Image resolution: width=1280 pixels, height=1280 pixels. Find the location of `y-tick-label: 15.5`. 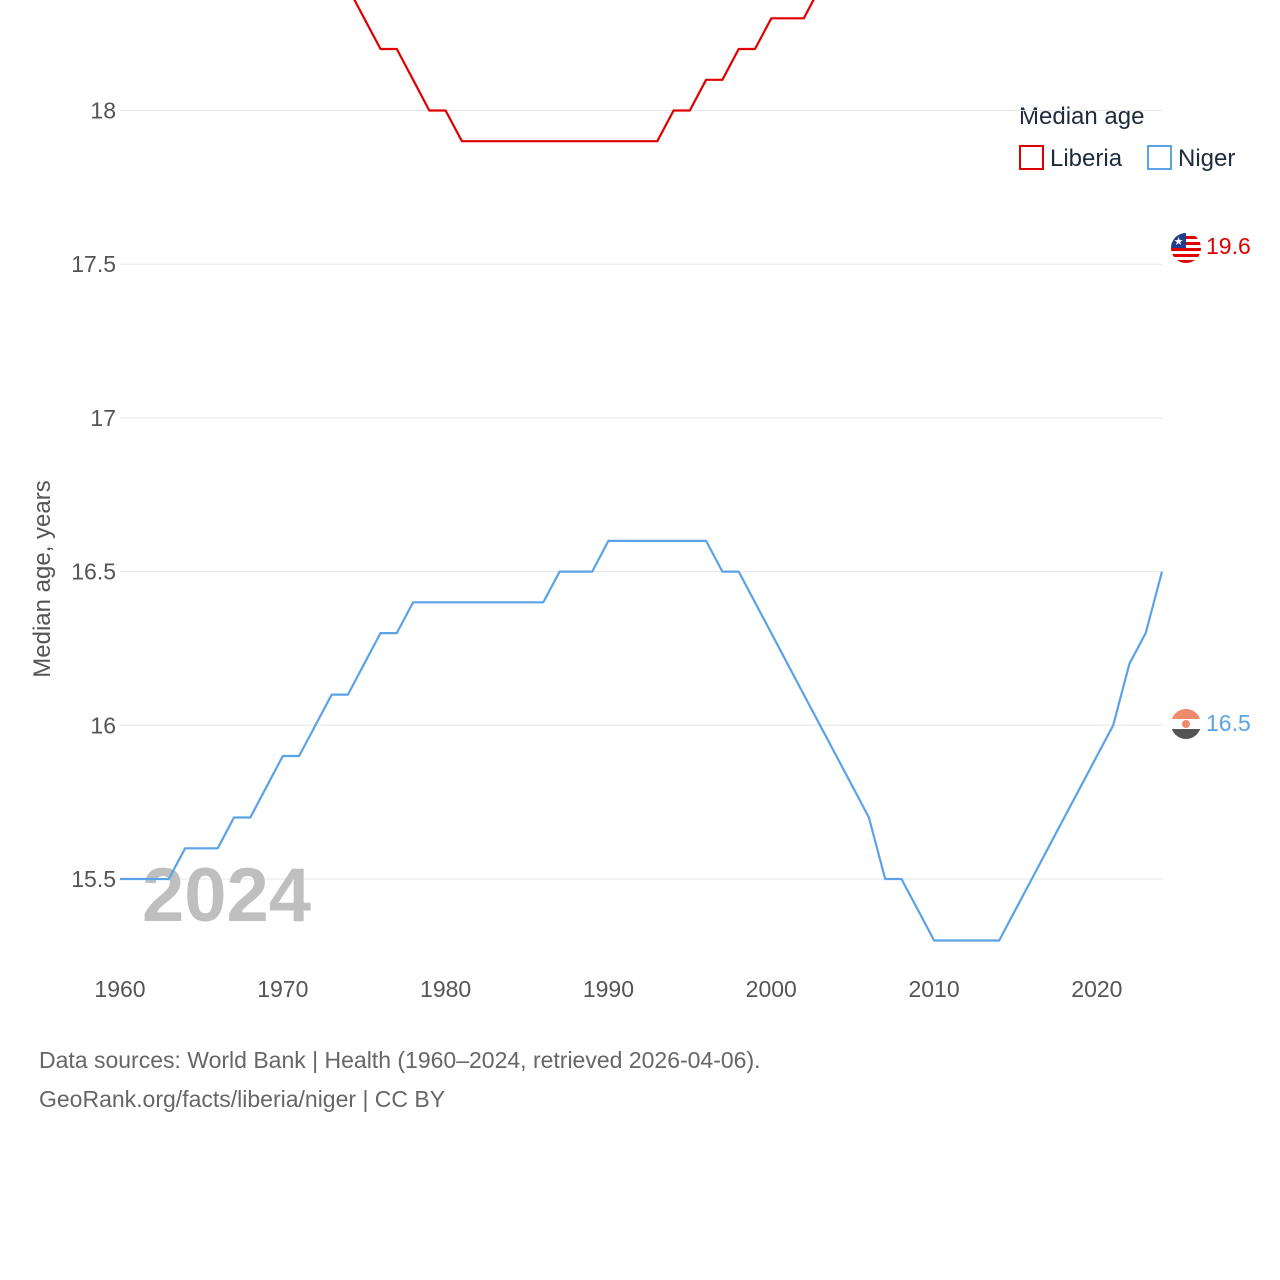

y-tick-label: 15.5 is located at coordinates (93, 879).